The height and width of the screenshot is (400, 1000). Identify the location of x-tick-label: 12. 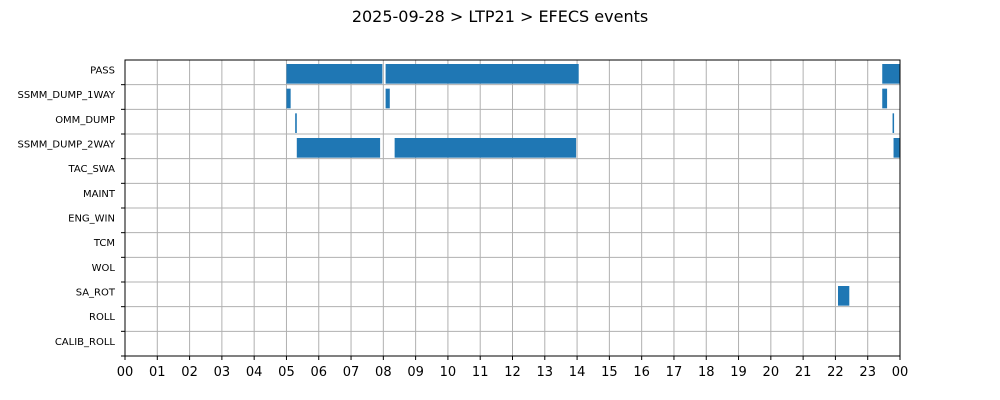
(512, 372).